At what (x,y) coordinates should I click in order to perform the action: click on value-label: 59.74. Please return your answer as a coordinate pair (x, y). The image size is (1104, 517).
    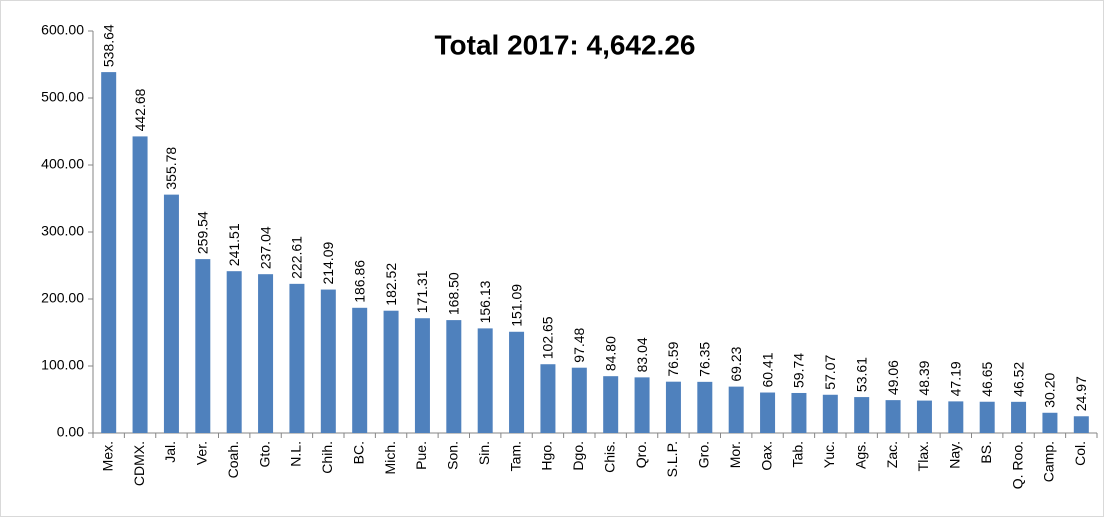
    Looking at the image, I should click on (799, 370).